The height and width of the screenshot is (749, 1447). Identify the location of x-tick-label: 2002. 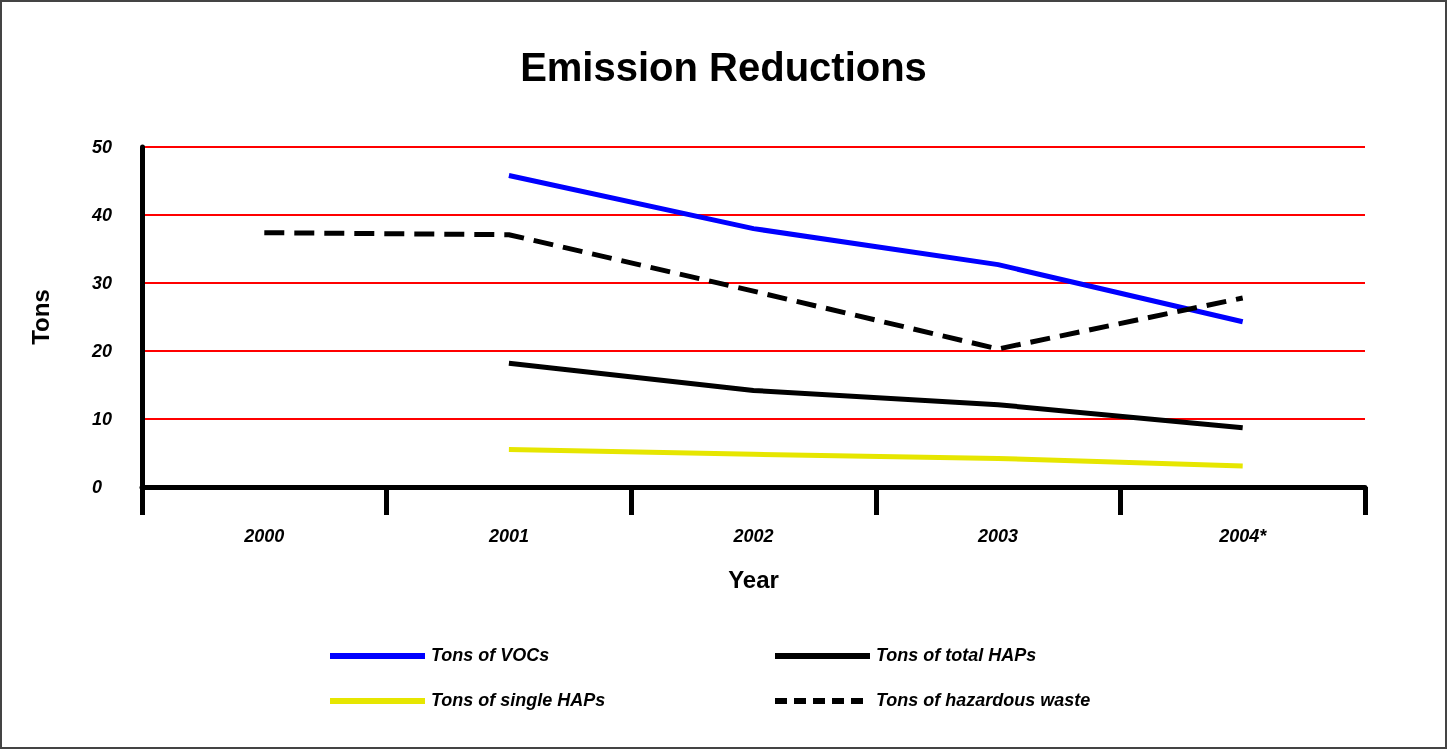
(753, 536).